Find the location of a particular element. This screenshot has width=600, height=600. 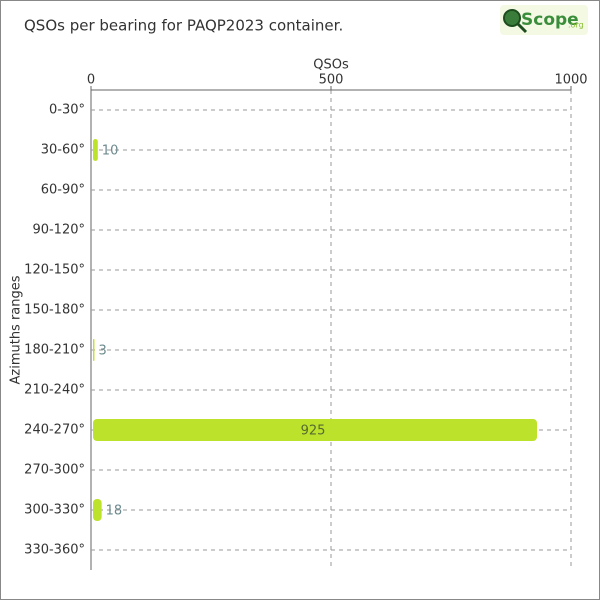

data-label: 925 is located at coordinates (313, 431).